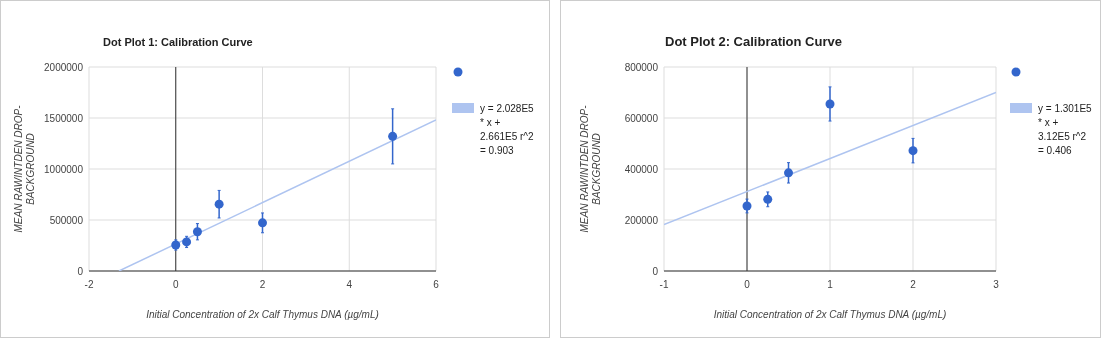 Image resolution: width=1102 pixels, height=338 pixels. Describe the element at coordinates (507, 129) in the screenshot. I see `legend-label: y = 2.028E5 * x + 2.661E5 r^2 = 0.903` at that location.